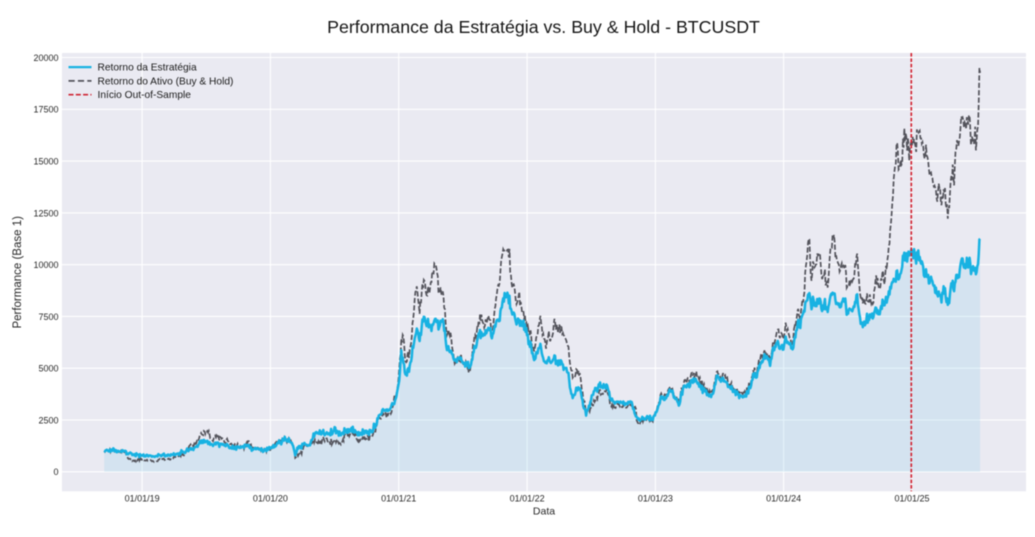  What do you see at coordinates (55, 472) in the screenshot?
I see `svg-text: 0` at bounding box center [55, 472].